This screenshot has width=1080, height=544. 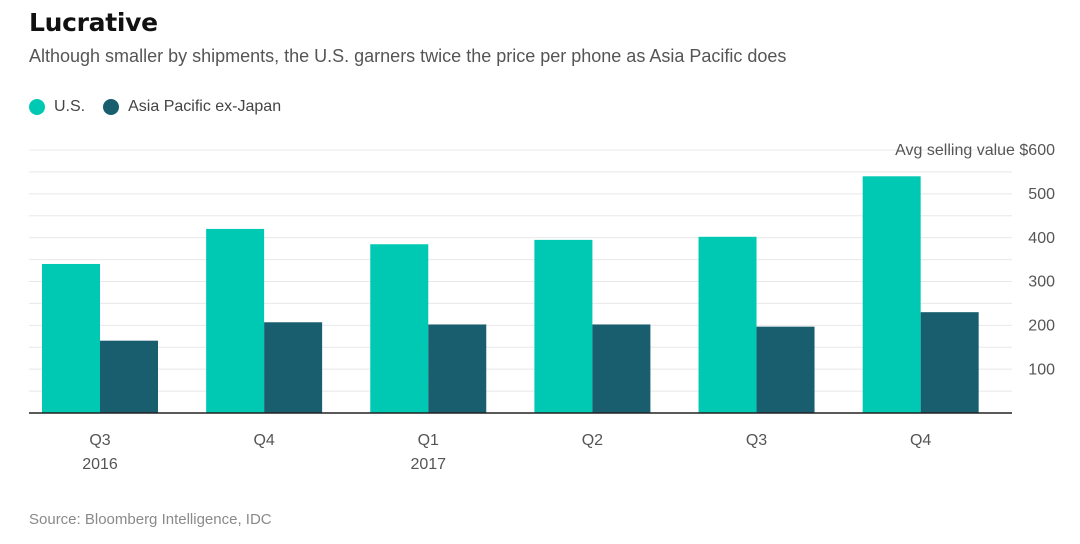 What do you see at coordinates (1041, 194) in the screenshot?
I see `y-tick-label: 500` at bounding box center [1041, 194].